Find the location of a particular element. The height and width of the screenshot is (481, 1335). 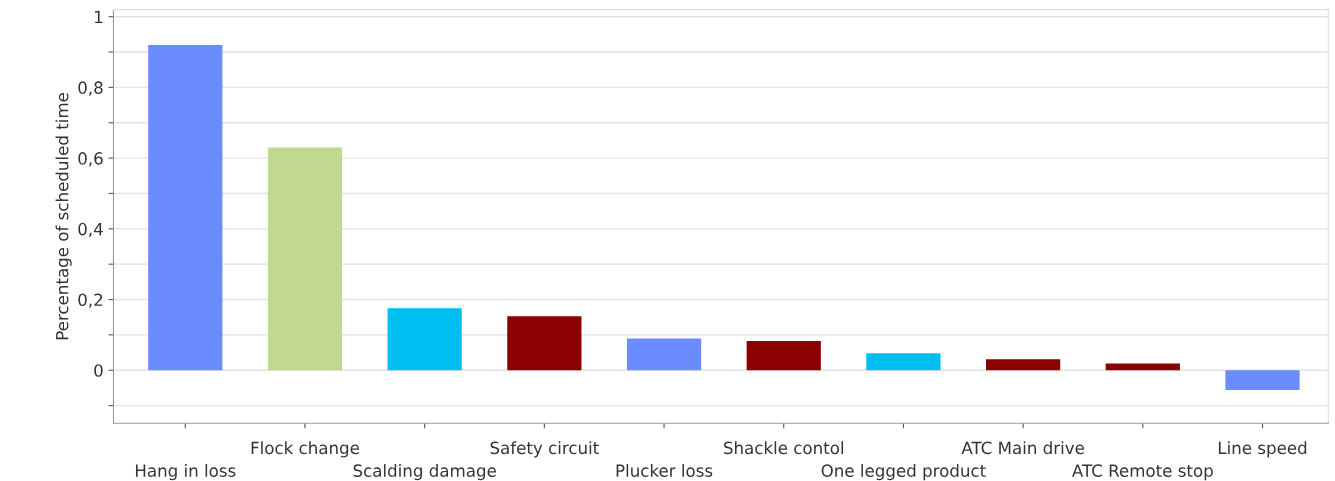

x-tick-label: Scalding damage is located at coordinates (424, 472).